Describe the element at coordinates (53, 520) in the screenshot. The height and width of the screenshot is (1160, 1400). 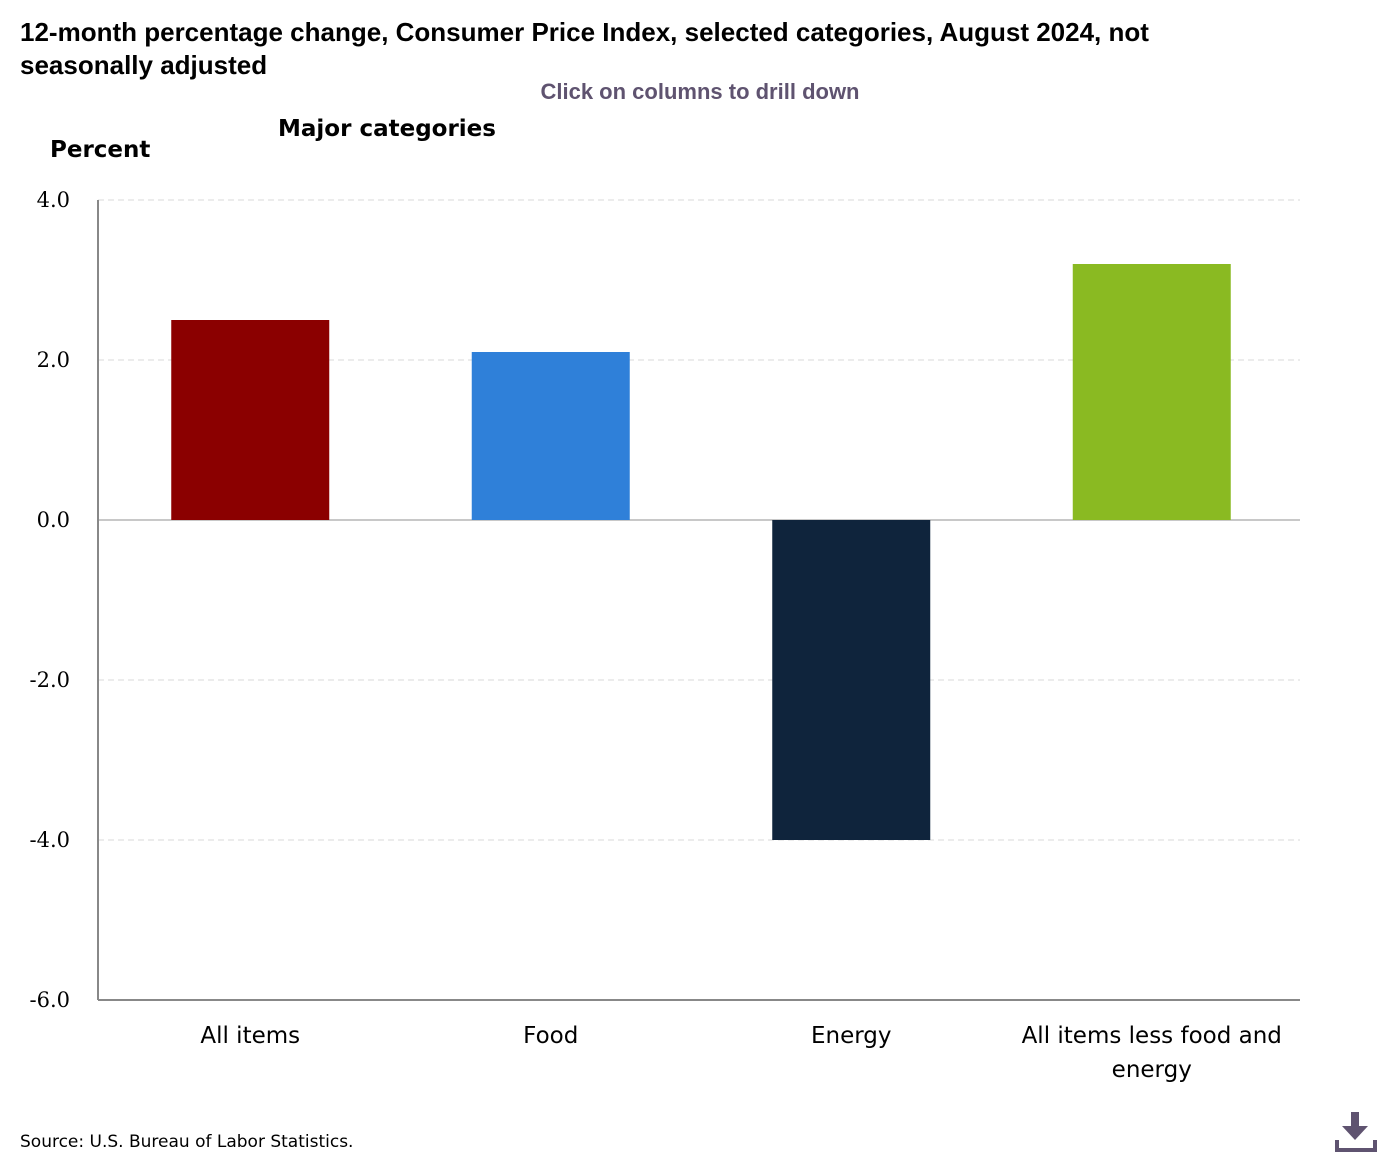
I see `y-tick-label: 0.0` at that location.